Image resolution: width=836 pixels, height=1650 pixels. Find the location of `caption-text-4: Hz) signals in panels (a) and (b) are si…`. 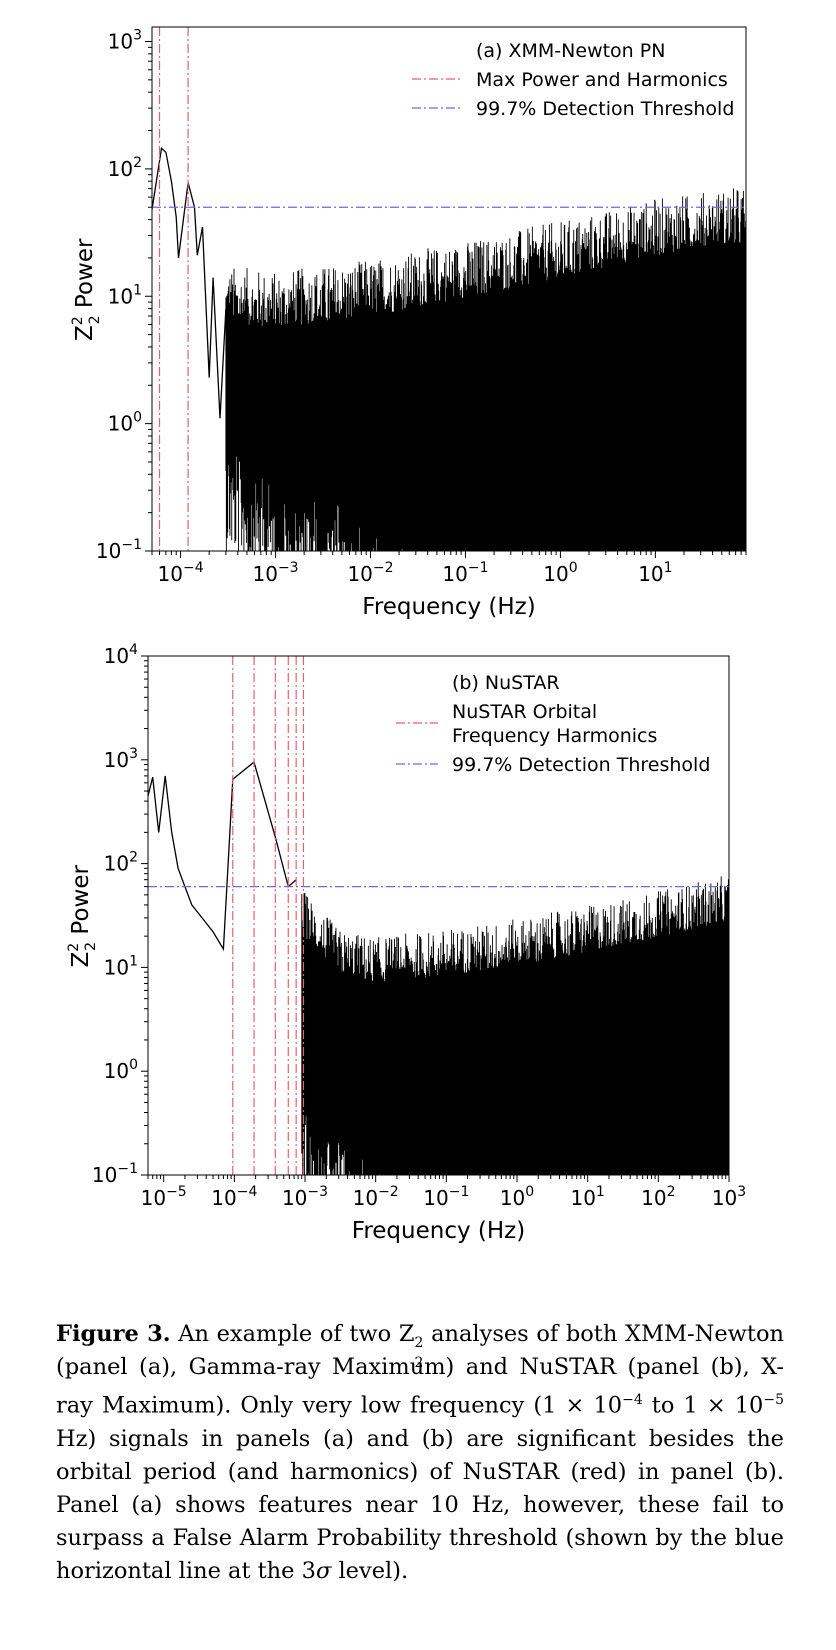

caption-text-4: Hz) signals in panels (a) and (b) are si… is located at coordinates (420, 1504).